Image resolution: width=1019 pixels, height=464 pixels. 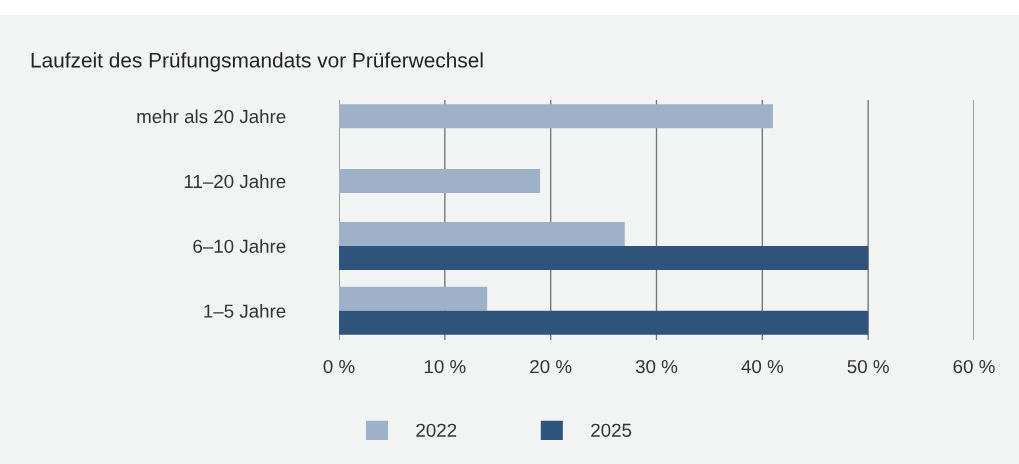 What do you see at coordinates (611, 430) in the screenshot?
I see `legend-label: 2025` at bounding box center [611, 430].